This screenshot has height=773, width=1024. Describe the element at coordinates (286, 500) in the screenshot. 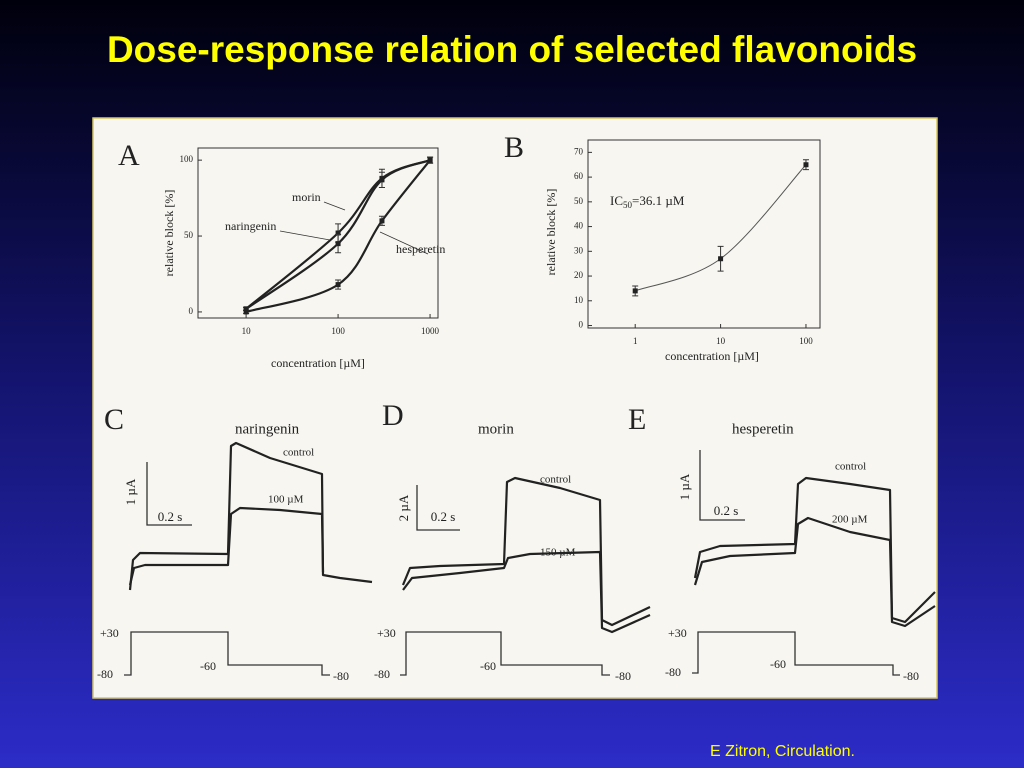

I see `trace-label: 100 µM` at that location.